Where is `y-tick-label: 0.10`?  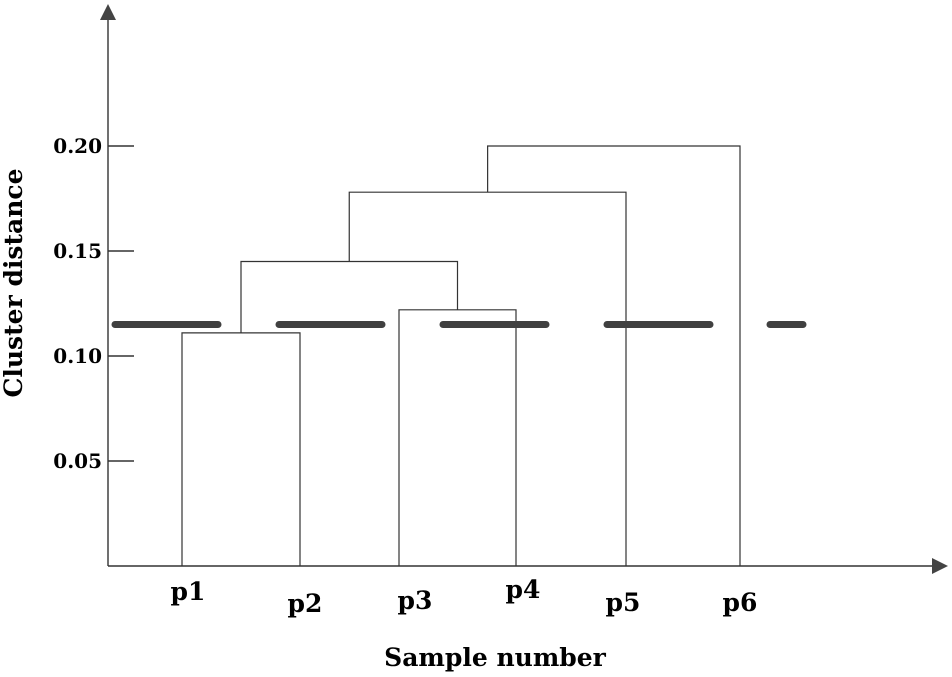
y-tick-label: 0.10 is located at coordinates (77, 356).